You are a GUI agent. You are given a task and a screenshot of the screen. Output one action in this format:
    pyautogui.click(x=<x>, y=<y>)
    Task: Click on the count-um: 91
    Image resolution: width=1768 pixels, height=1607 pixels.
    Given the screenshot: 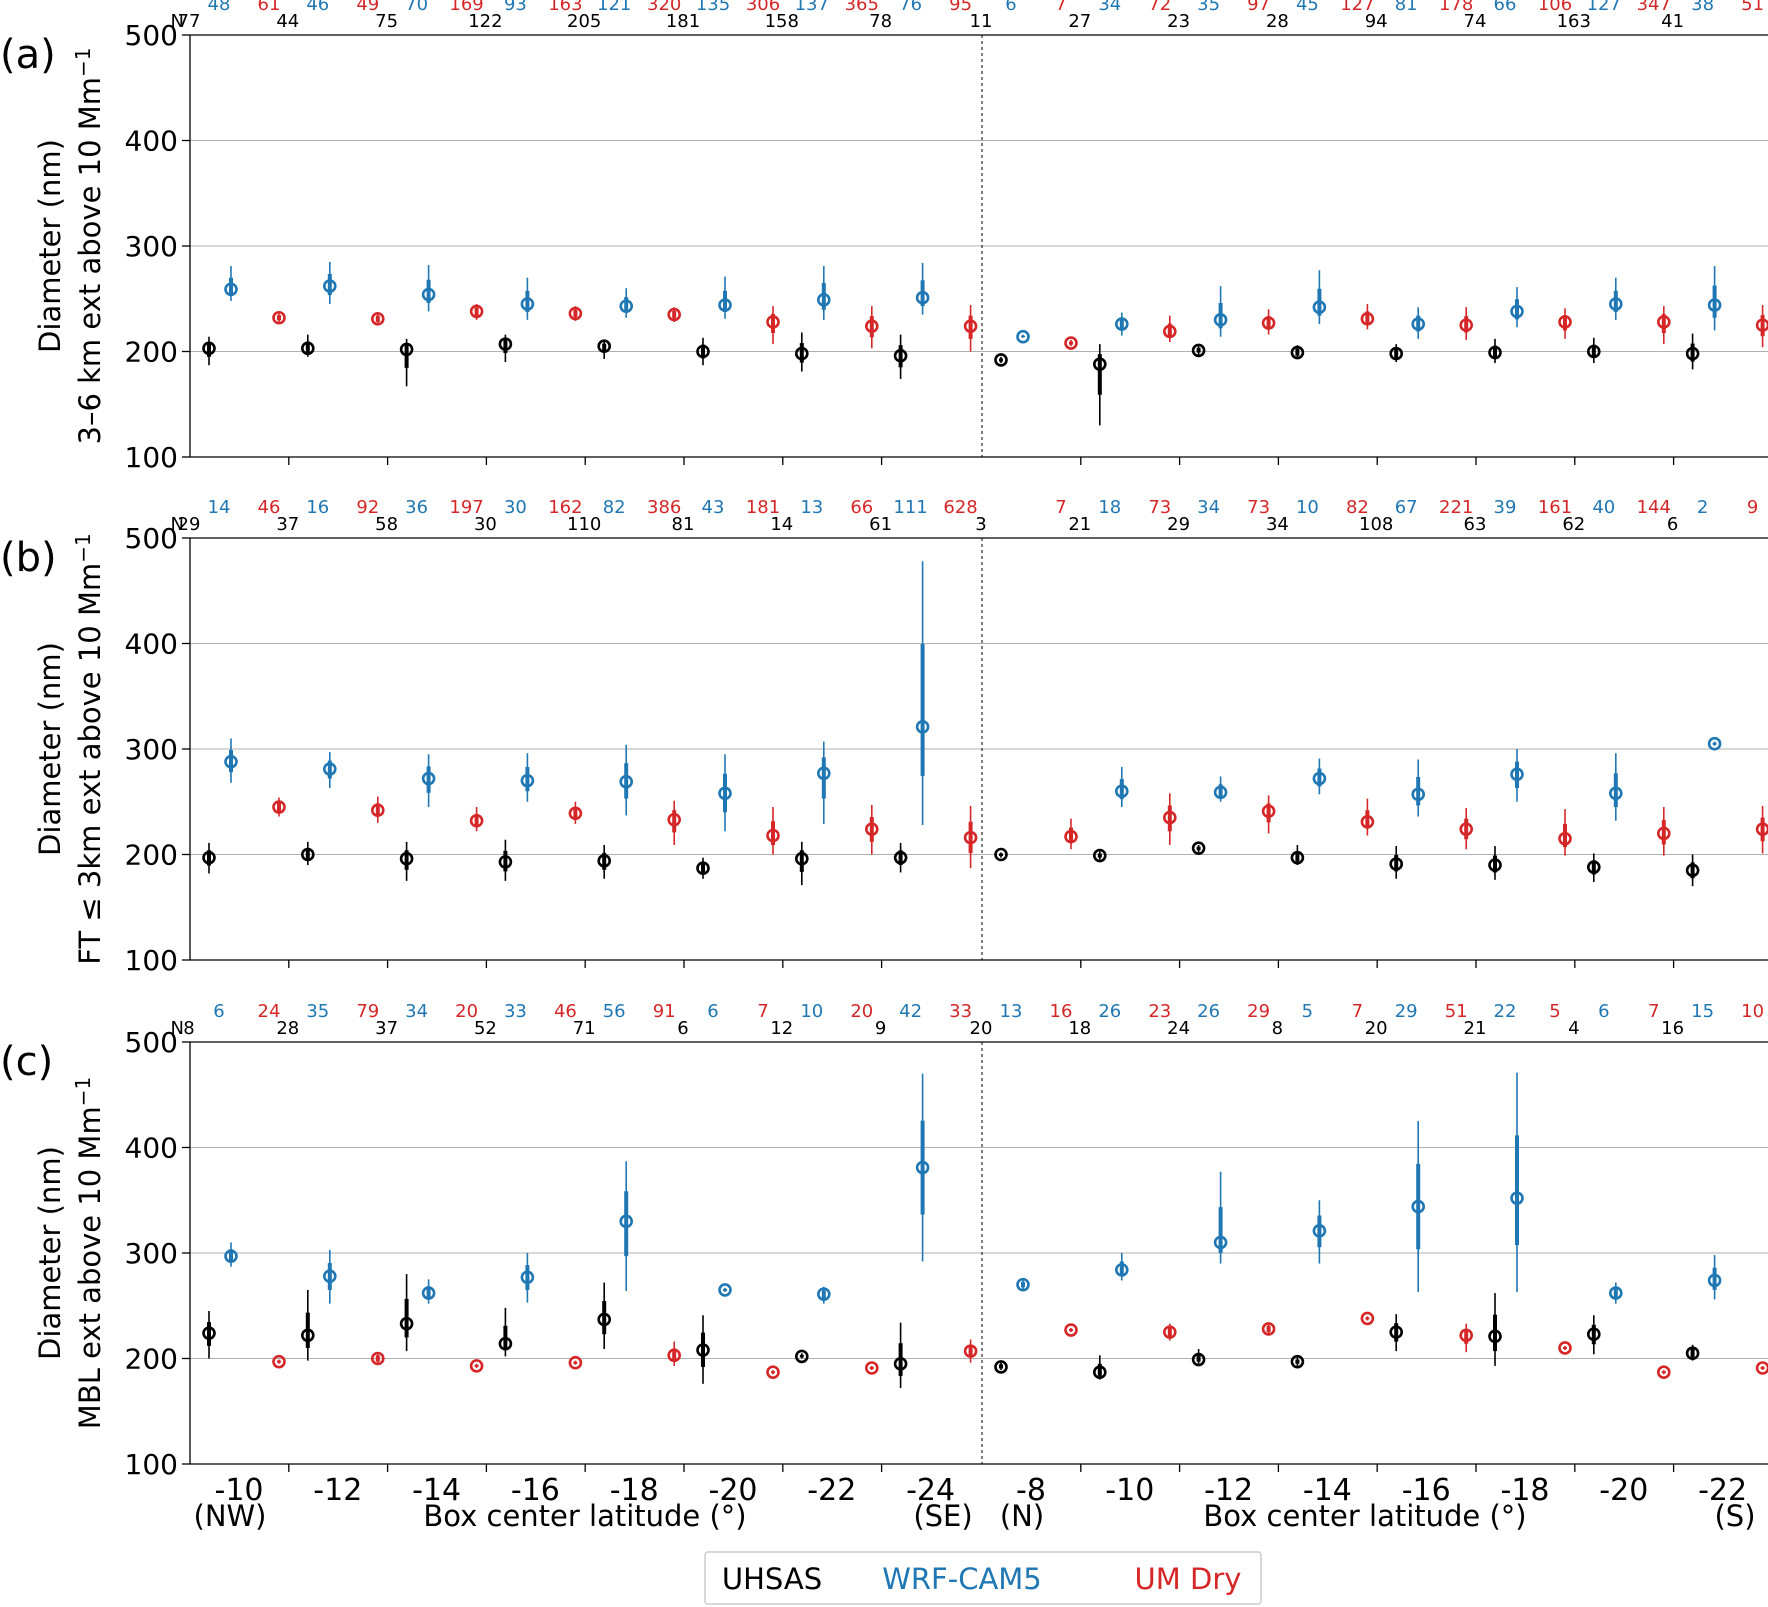 What is the action you would take?
    pyautogui.click(x=664, y=1011)
    